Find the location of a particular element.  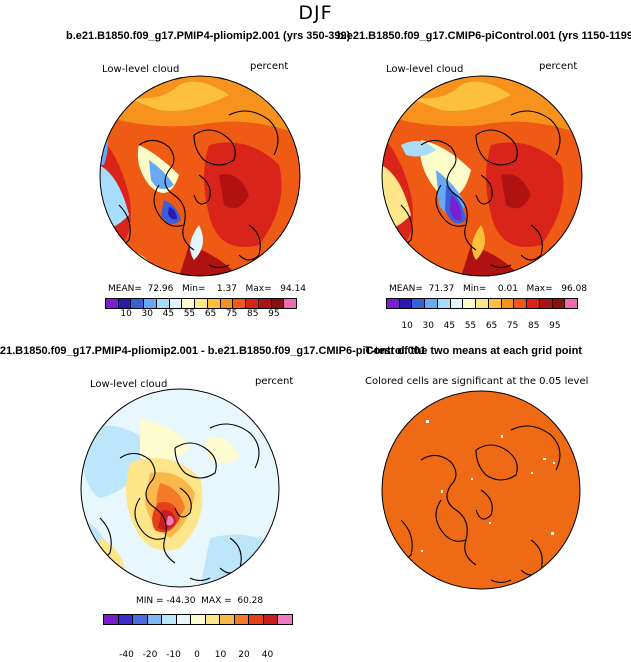

panel-2-colorbar-label: 30 is located at coordinates (428, 326).